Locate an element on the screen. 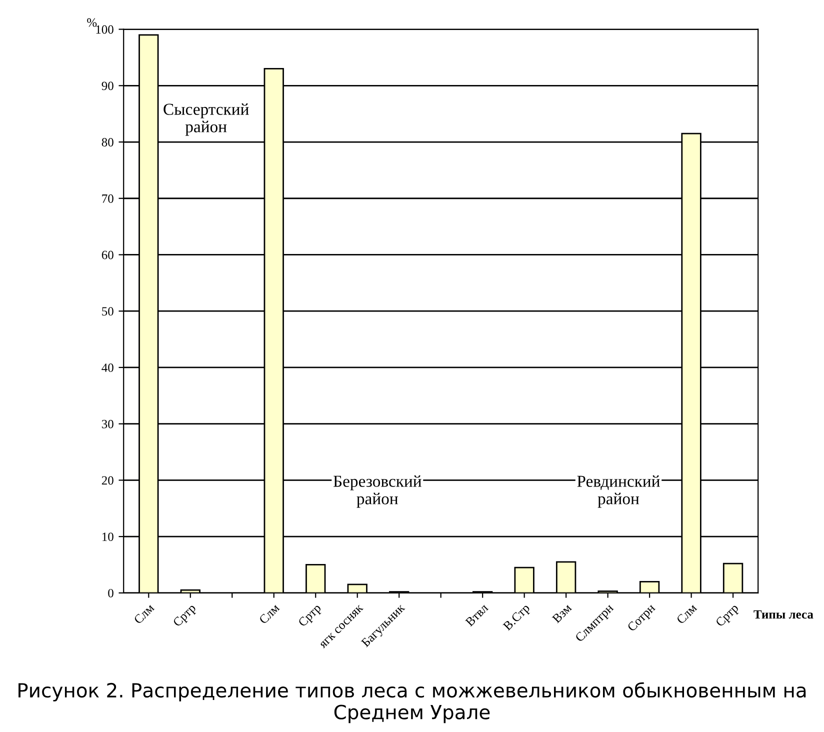  x-tick-label: Взм is located at coordinates (562, 613).